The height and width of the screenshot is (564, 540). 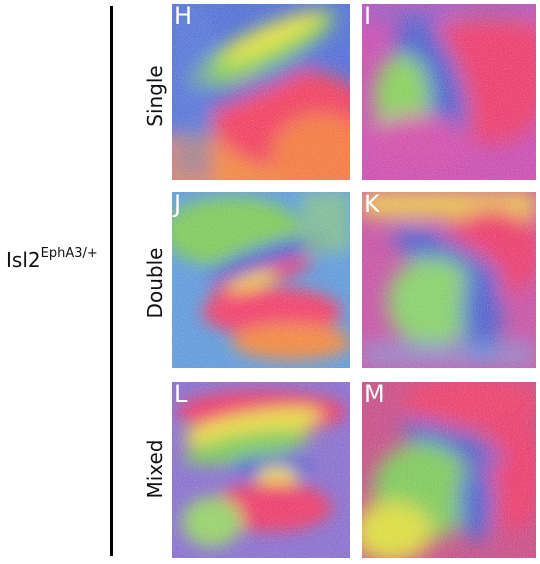 I want to click on panel-letter-h: H, so click(x=183, y=17).